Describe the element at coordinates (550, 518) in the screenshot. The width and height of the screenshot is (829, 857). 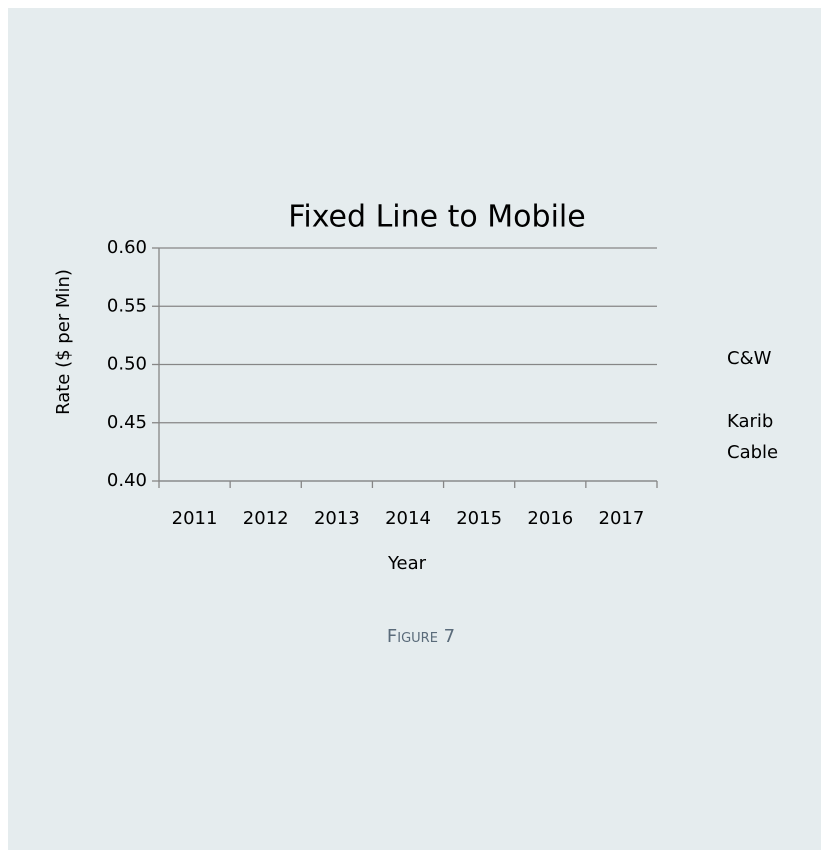
I see `x-tick-label: 2016` at that location.